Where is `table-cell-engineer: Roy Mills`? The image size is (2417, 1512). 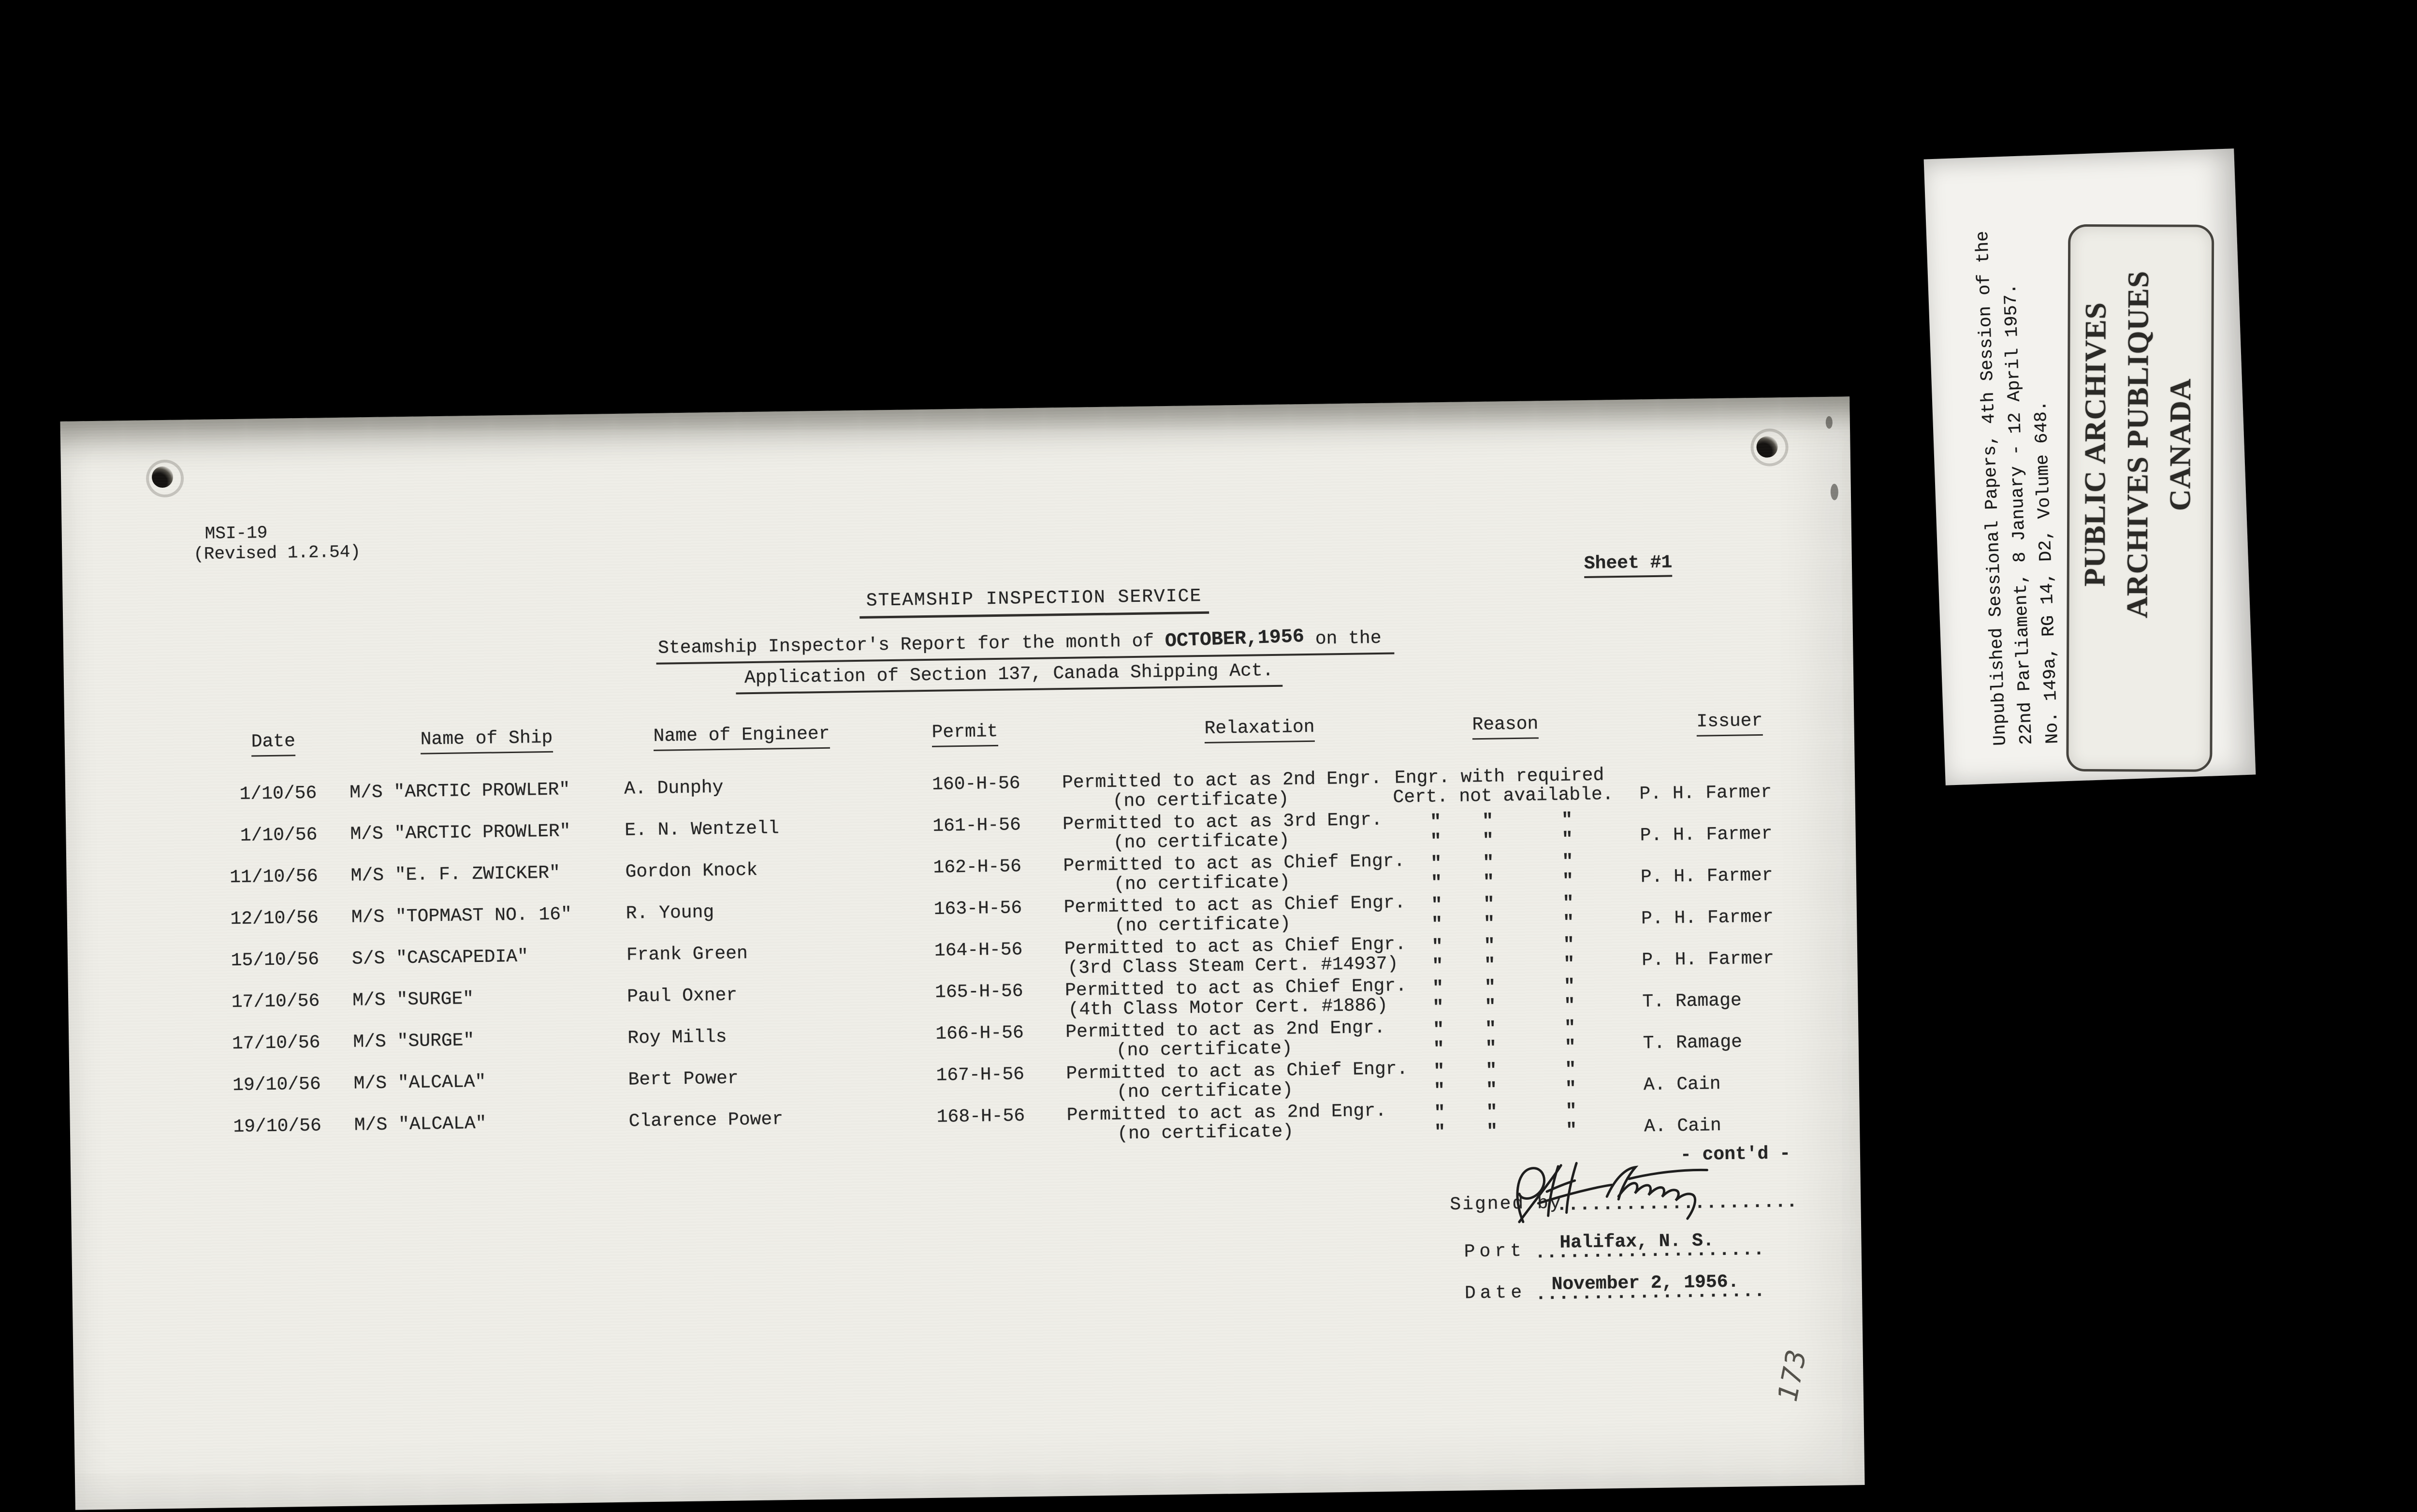
table-cell-engineer: Roy Mills is located at coordinates (677, 1037).